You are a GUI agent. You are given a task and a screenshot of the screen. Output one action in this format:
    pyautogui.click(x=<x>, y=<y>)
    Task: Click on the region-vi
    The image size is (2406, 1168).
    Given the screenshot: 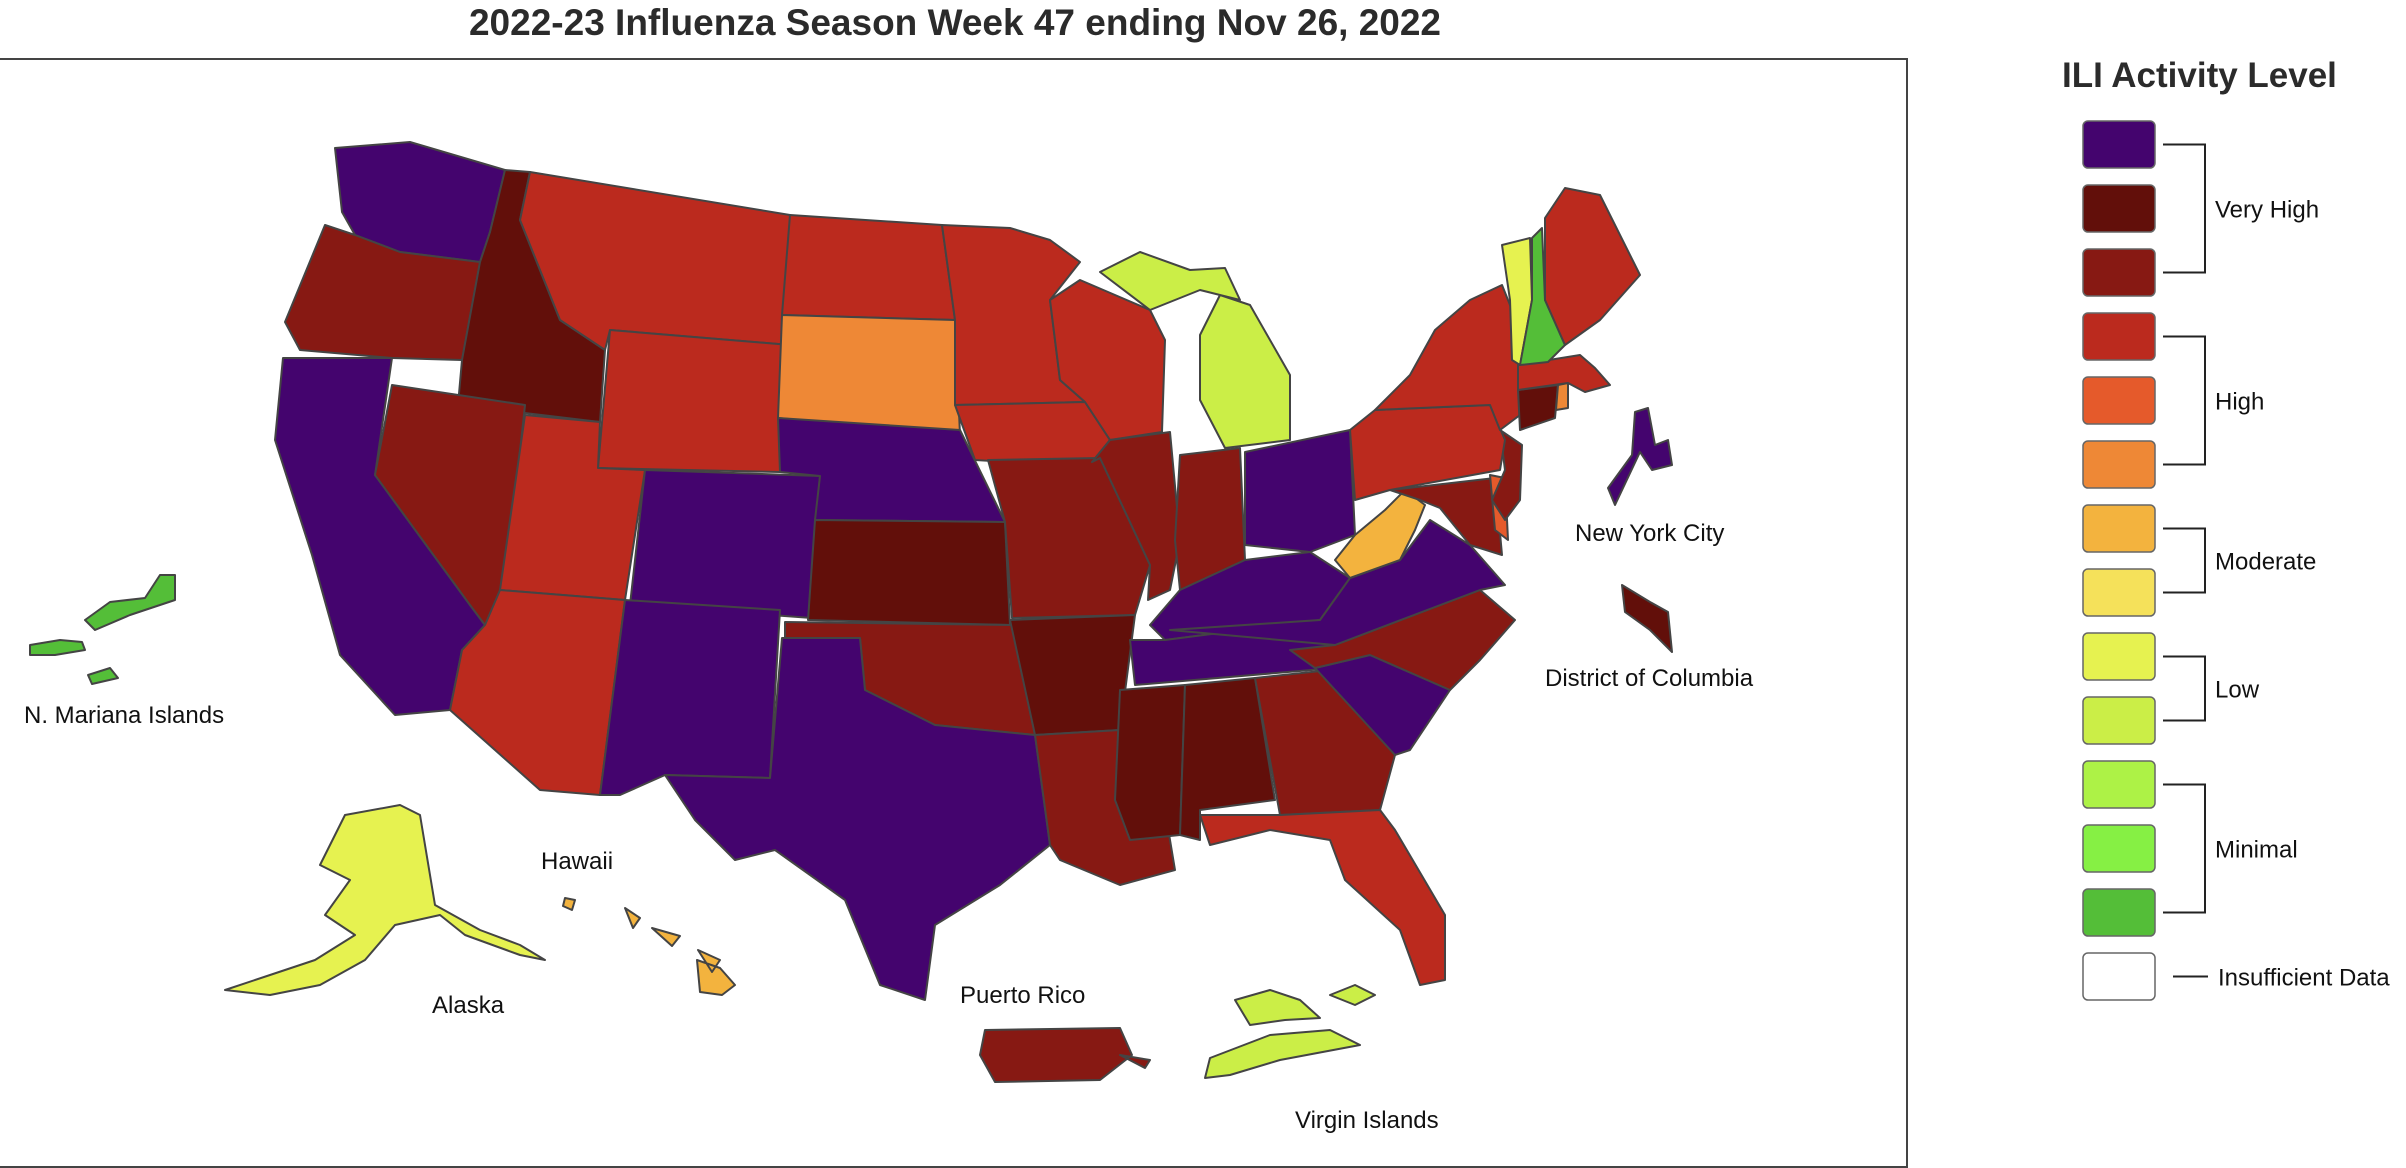 What is the action you would take?
    pyautogui.click(x=1290, y=1031)
    